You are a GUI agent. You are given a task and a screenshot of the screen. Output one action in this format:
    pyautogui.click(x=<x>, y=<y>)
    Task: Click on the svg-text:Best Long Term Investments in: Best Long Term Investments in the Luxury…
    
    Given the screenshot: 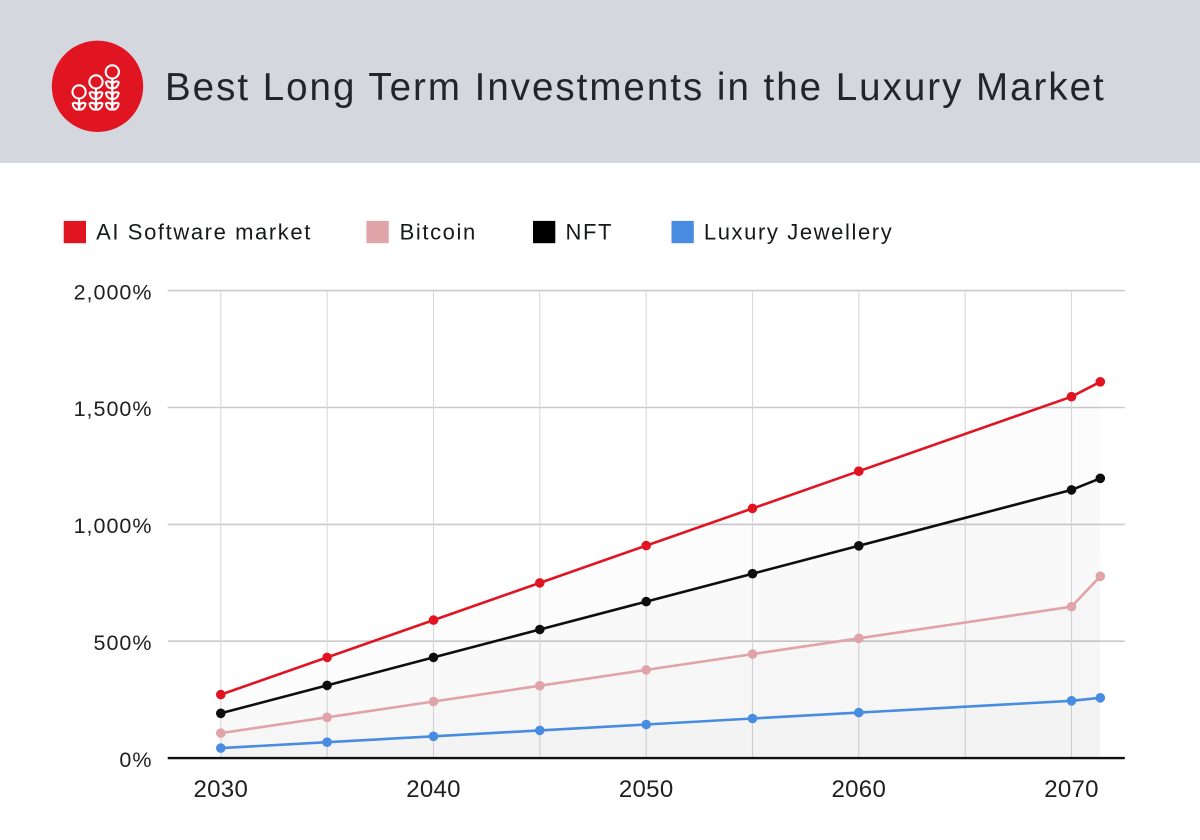 What is the action you would take?
    pyautogui.click(x=635, y=87)
    